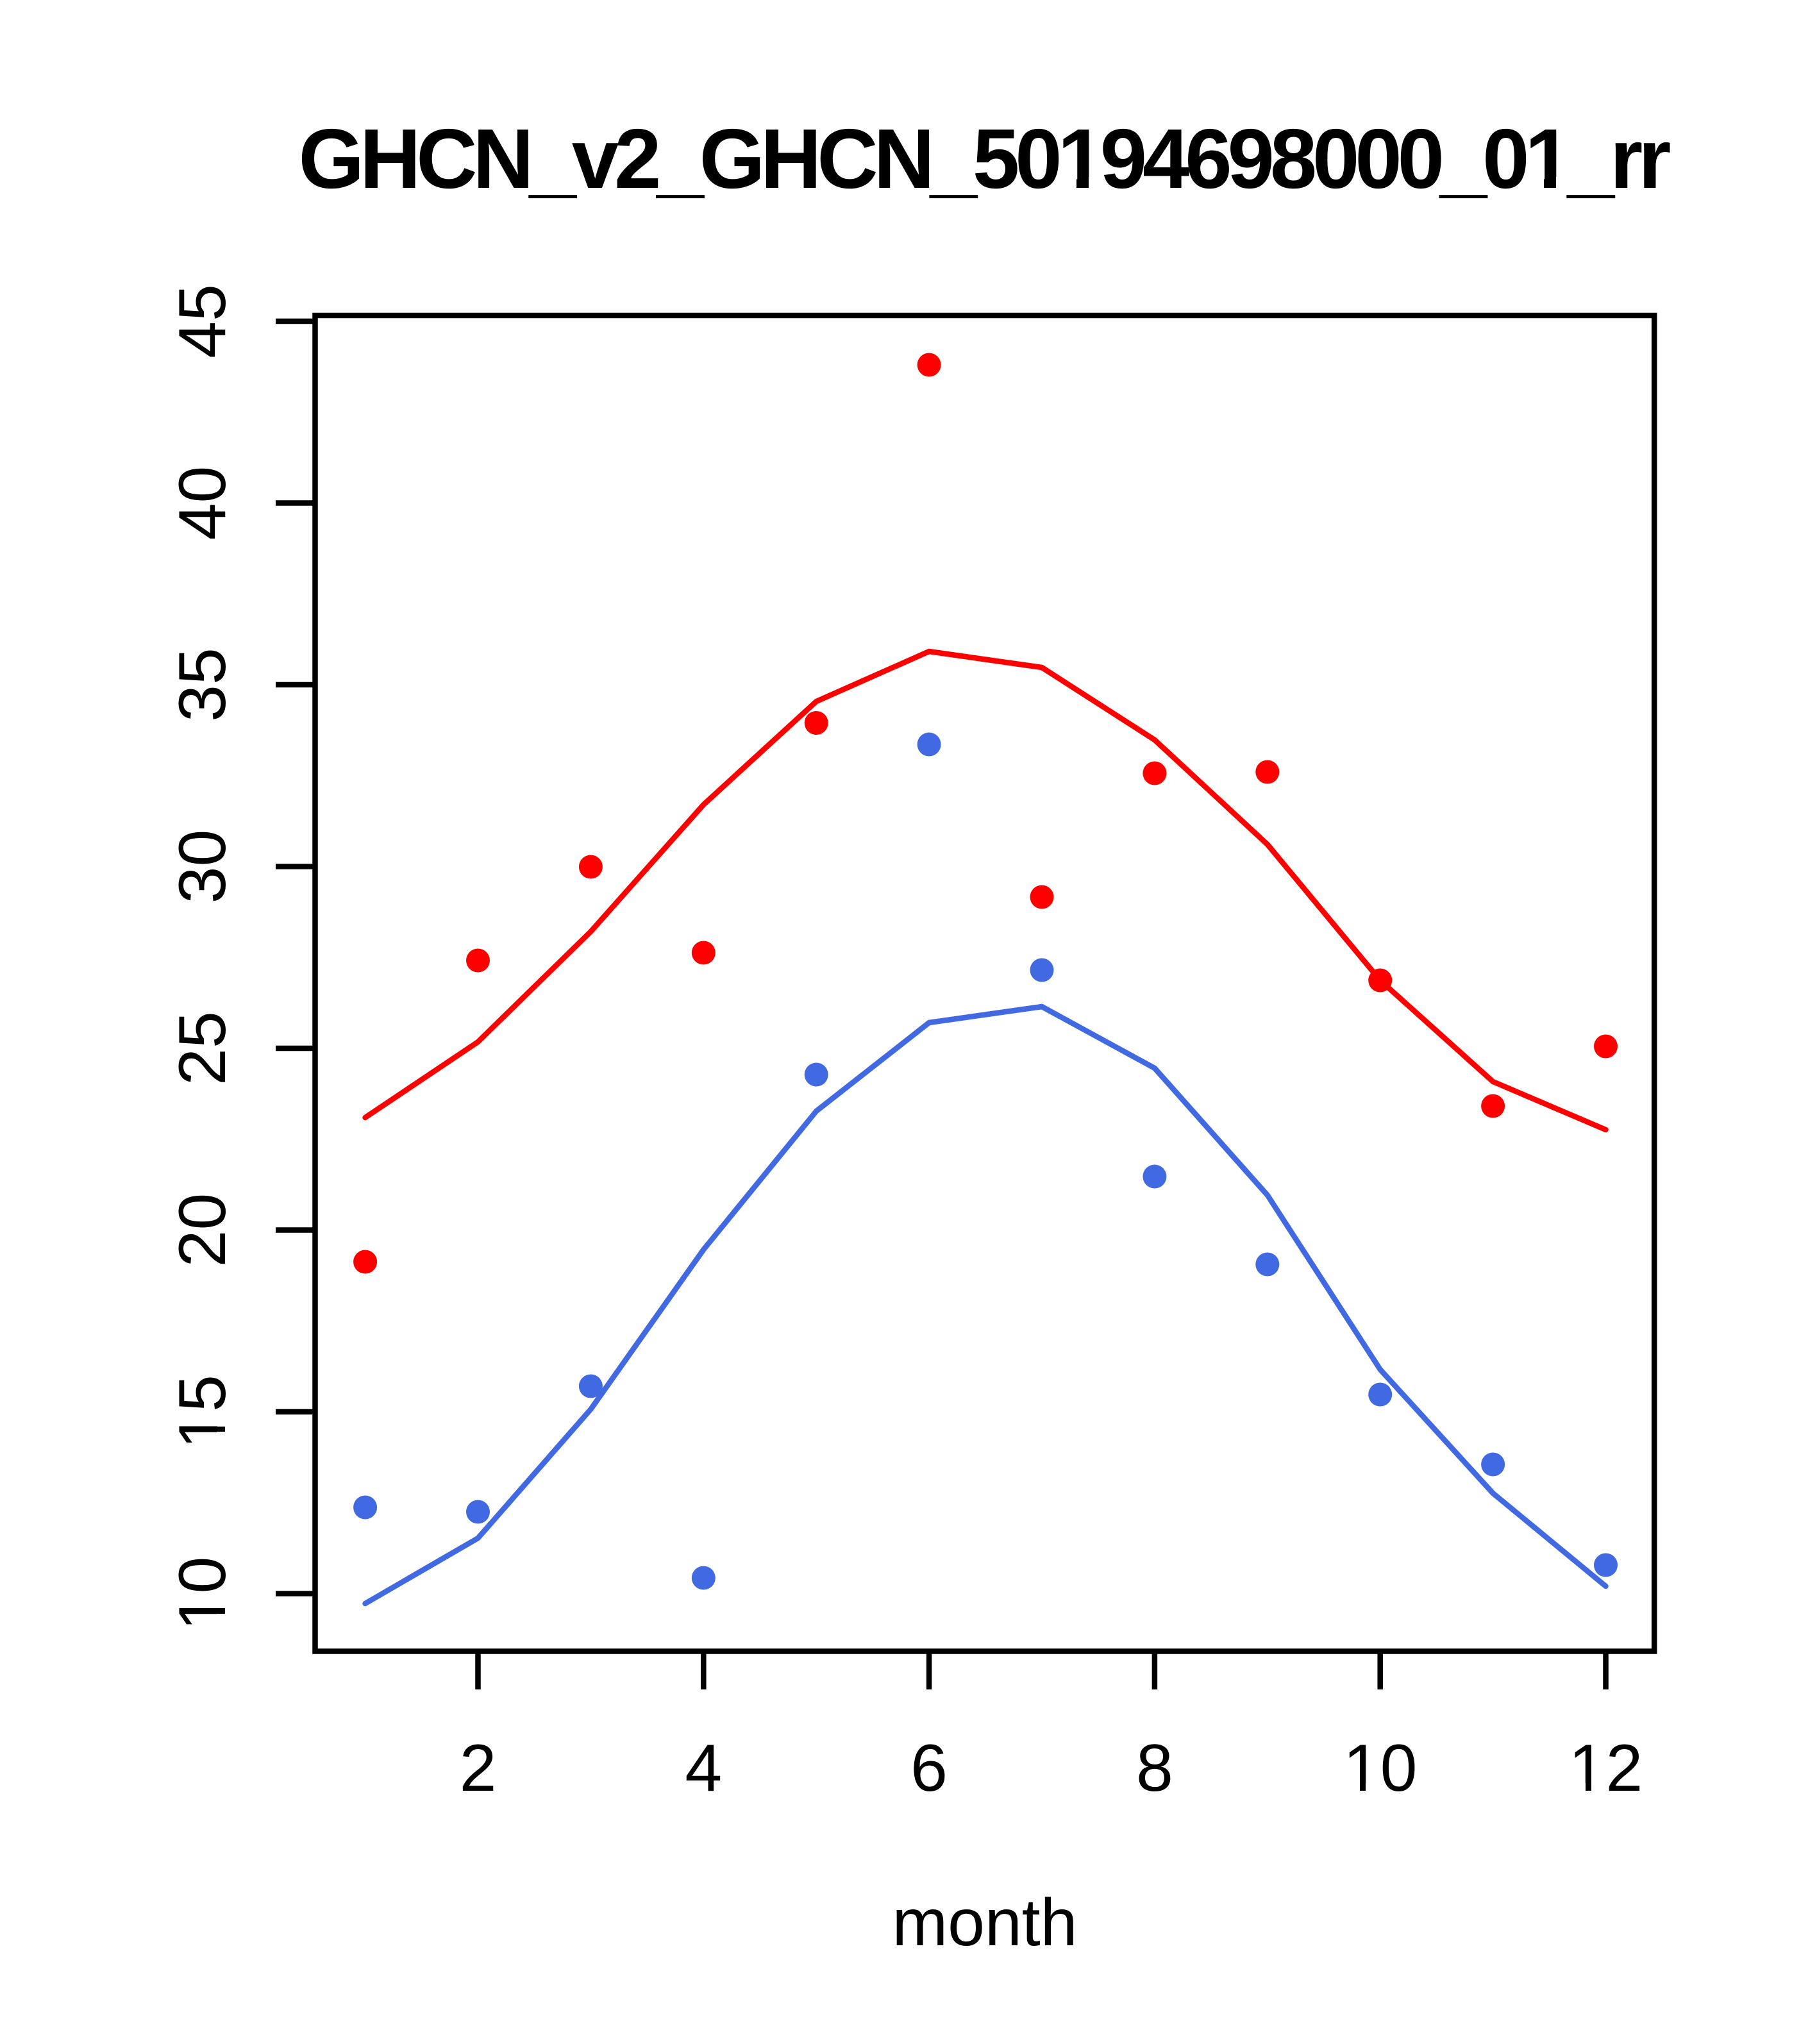 Image resolution: width=1817 pixels, height=2044 pixels. Describe the element at coordinates (202, 685) in the screenshot. I see `svg-text: 35` at that location.